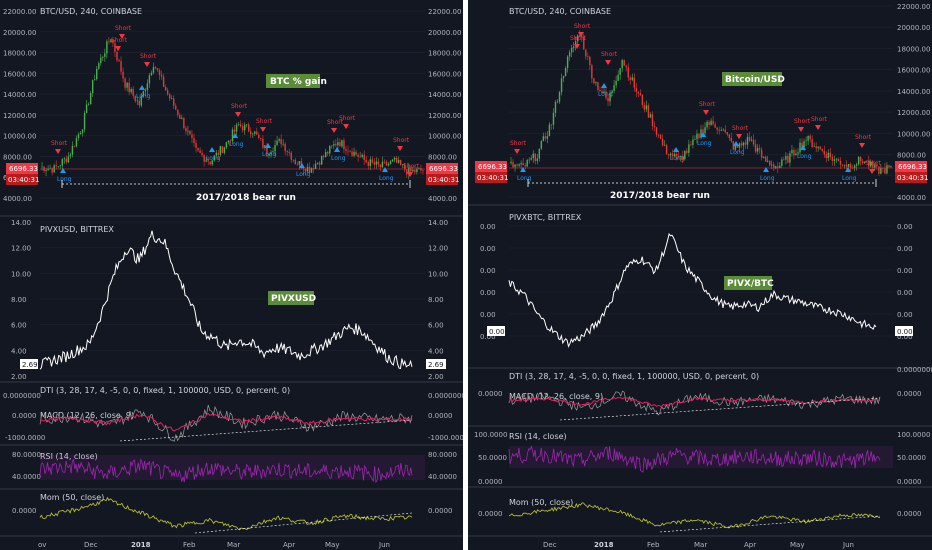 Image resolution: width=932 pixels, height=550 pixels. I want to click on short-signal: Short, so click(609, 58).